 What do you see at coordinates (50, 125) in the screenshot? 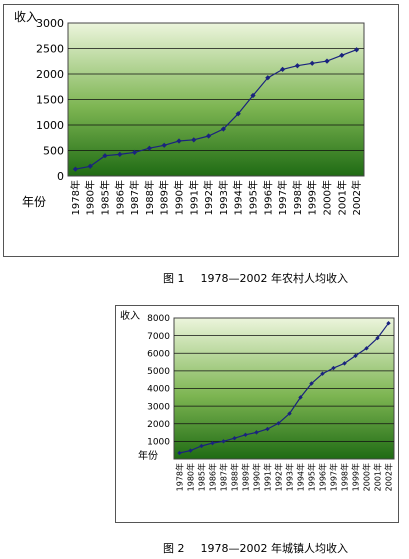
I see `chart-1-y-tick-label: 1000` at bounding box center [50, 125].